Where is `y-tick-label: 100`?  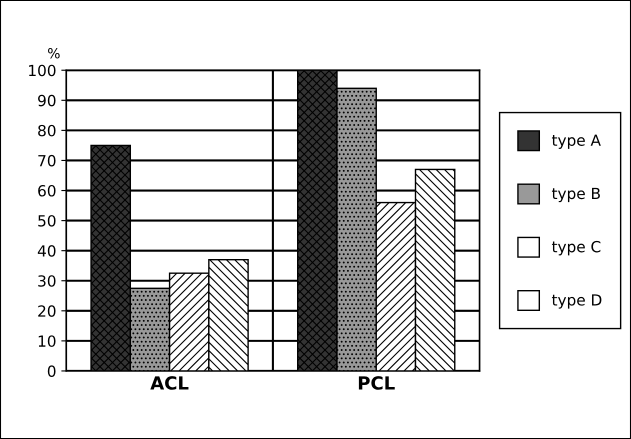 y-tick-label: 100 is located at coordinates (42, 70).